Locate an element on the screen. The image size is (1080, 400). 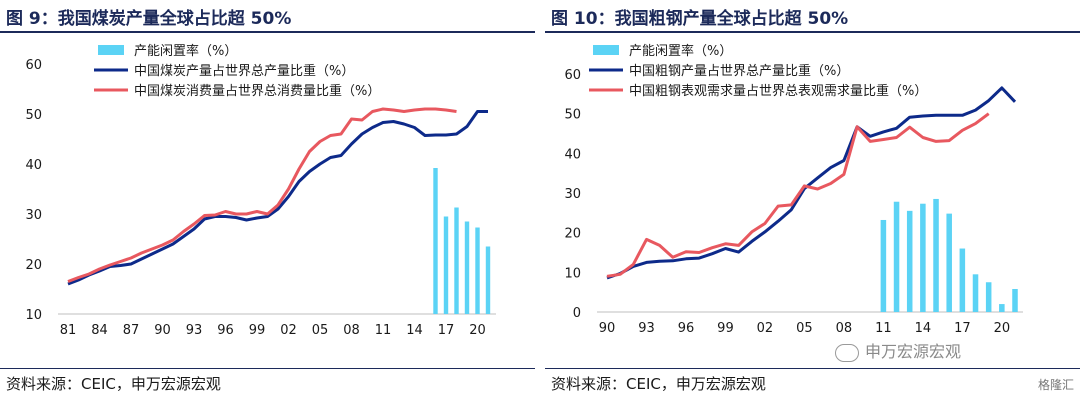
x-tick-label: 84 is located at coordinates (99, 330).